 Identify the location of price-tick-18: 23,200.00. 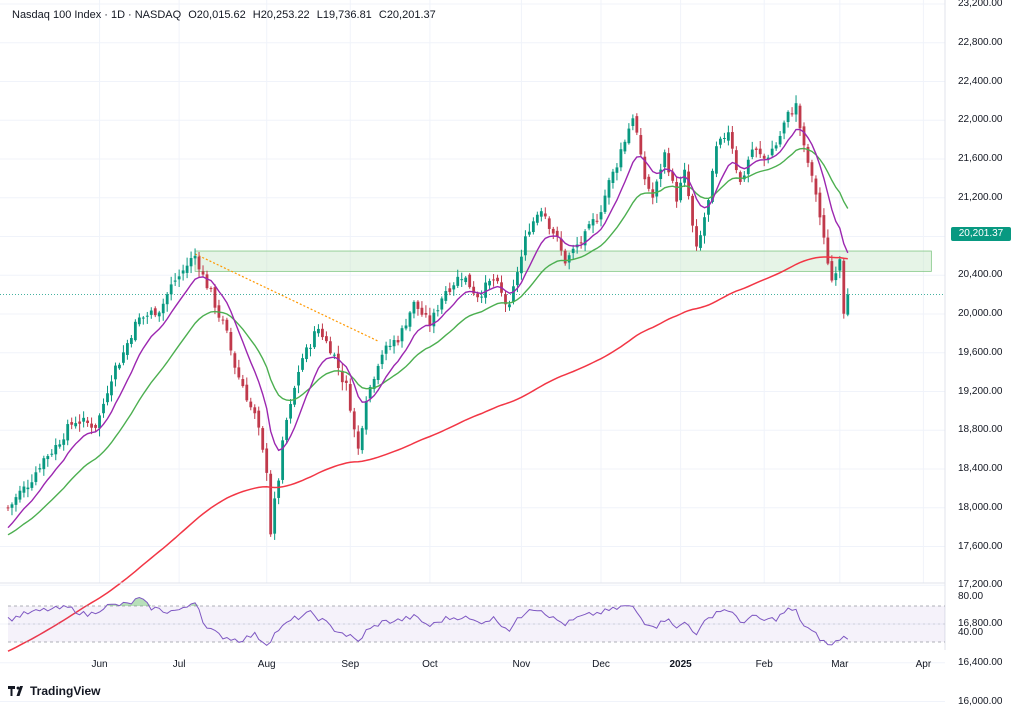
(980, 4).